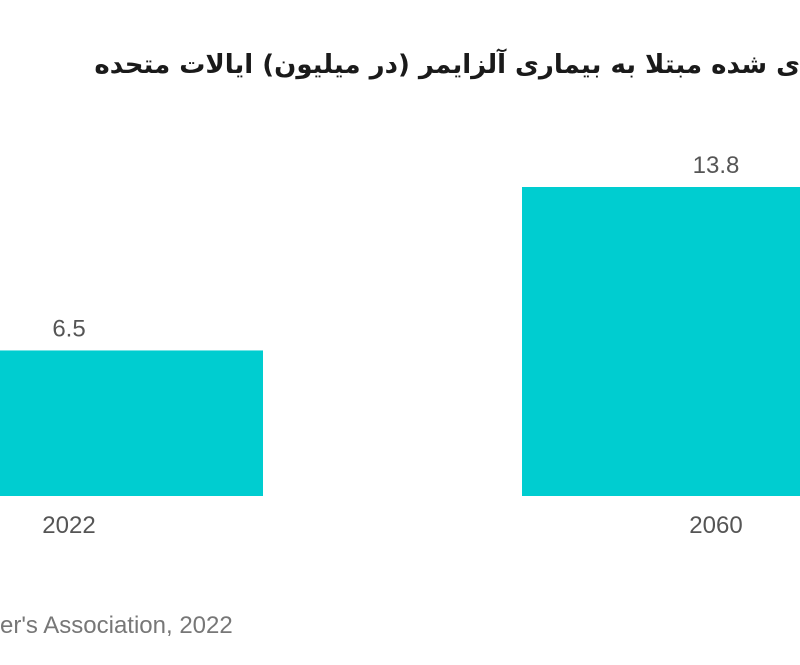 This screenshot has width=800, height=665. Describe the element at coordinates (116, 625) in the screenshot. I see `source-note: er's Association, 2022` at that location.